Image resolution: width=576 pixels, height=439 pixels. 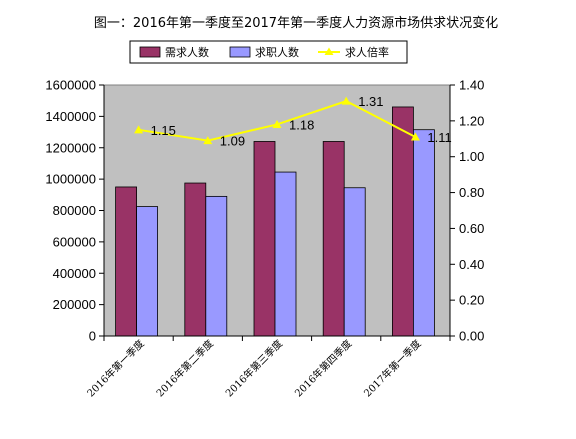 I want to click on left-tick-label: 200000, so click(x=74, y=304).